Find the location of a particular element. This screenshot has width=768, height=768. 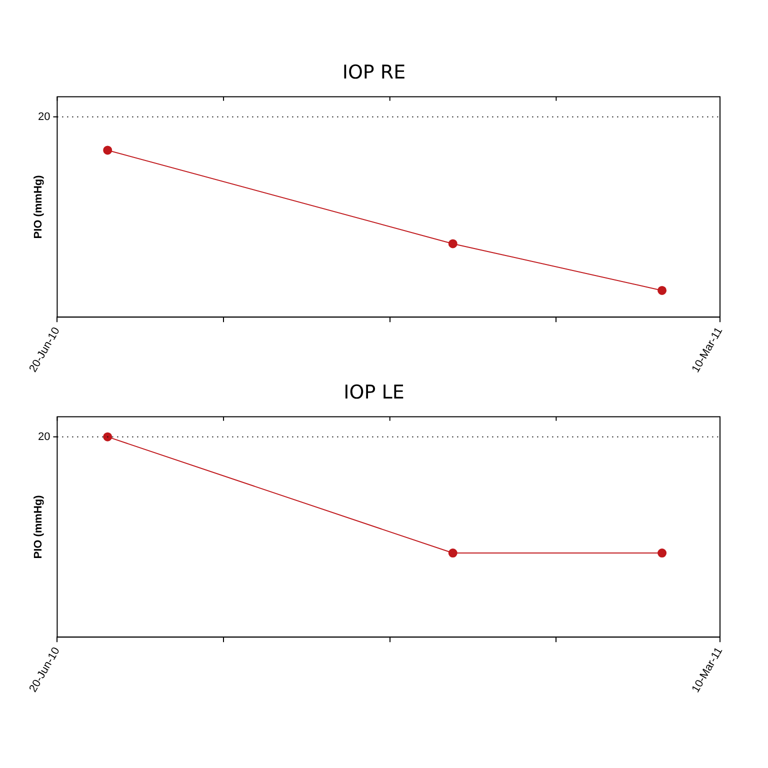

chart-title: IOP LE is located at coordinates (374, 392).